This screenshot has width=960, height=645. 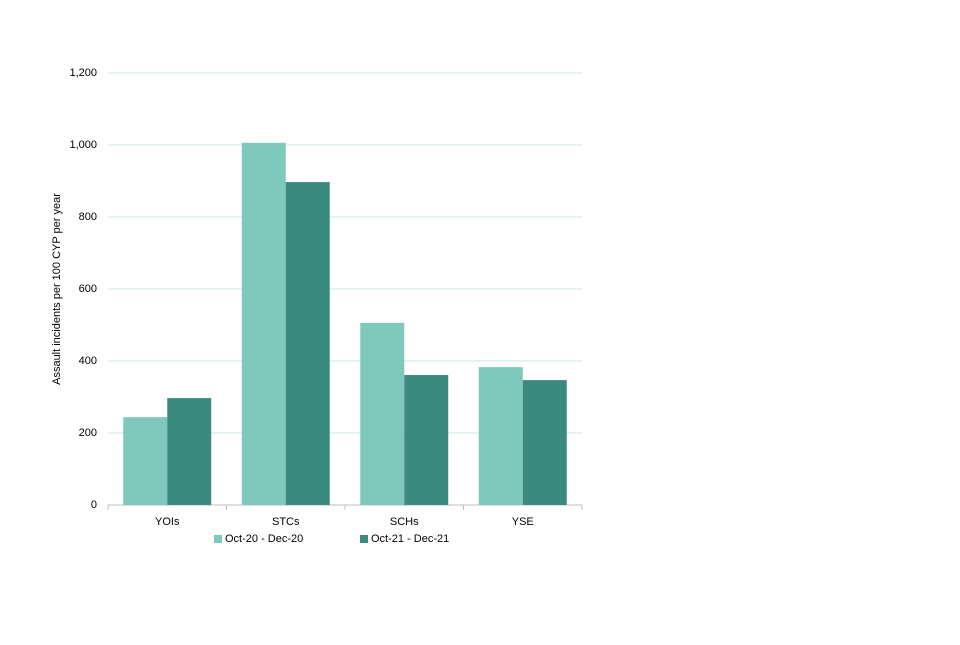 I want to click on y-tick-label: 200, so click(x=88, y=433).